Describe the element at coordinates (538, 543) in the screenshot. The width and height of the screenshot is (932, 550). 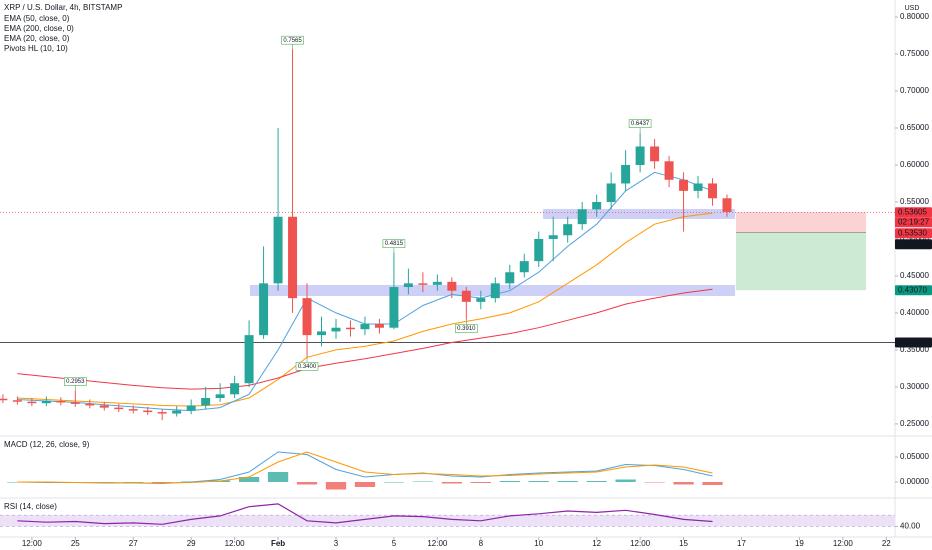
I see `x-tick-label: 10` at that location.